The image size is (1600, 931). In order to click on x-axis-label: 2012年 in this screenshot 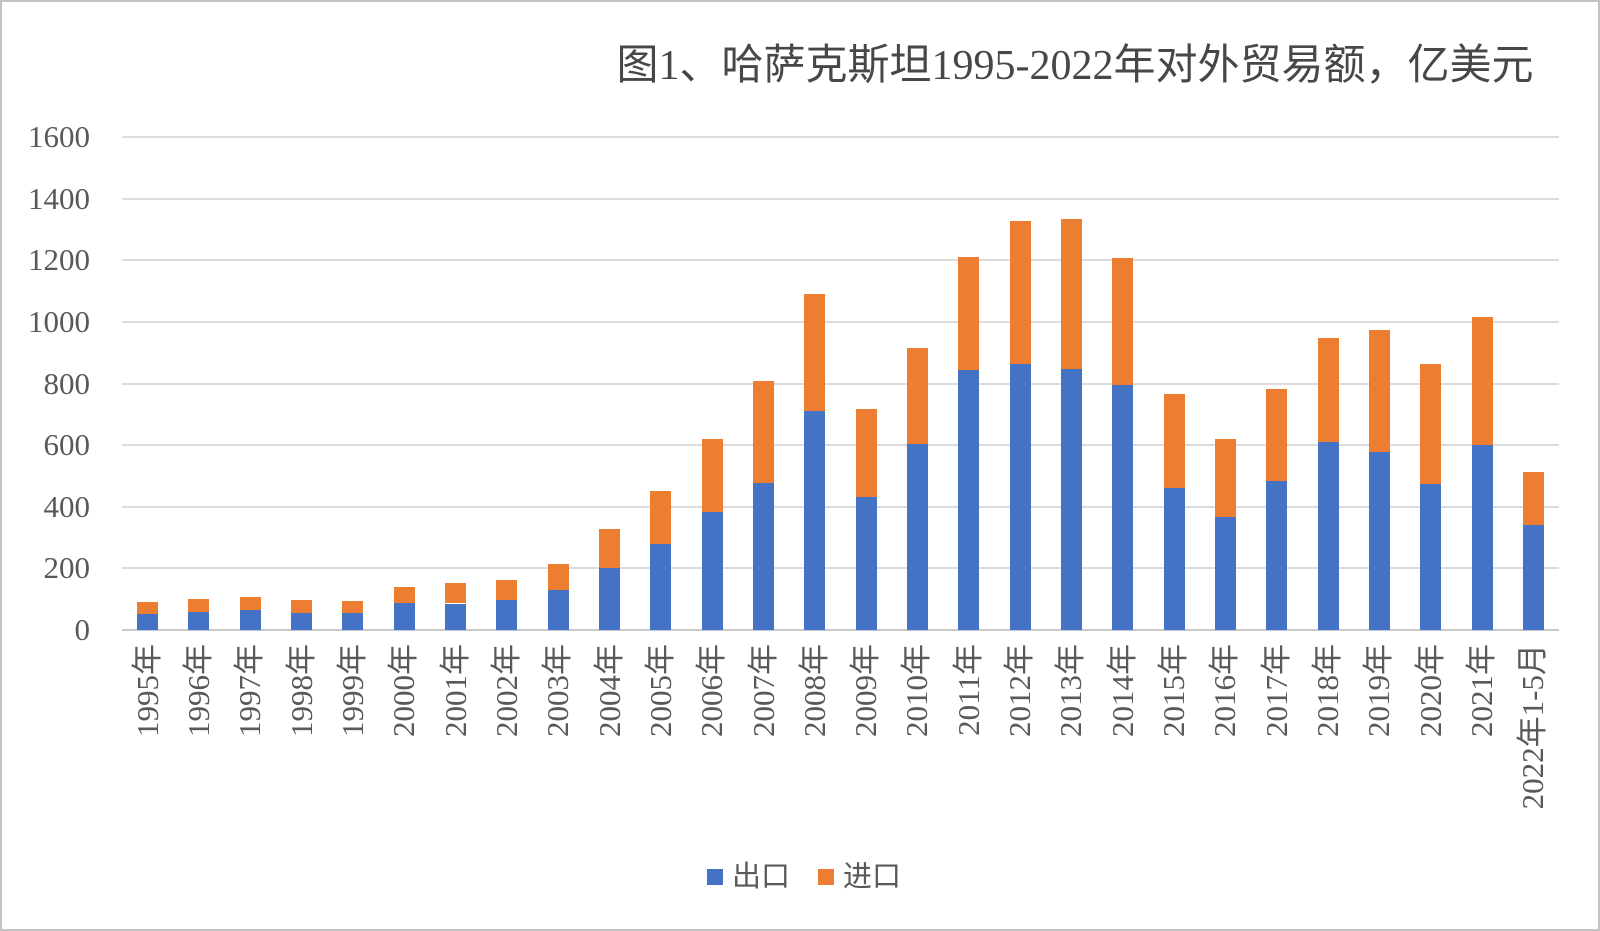, I will do `click(1020, 690)`.